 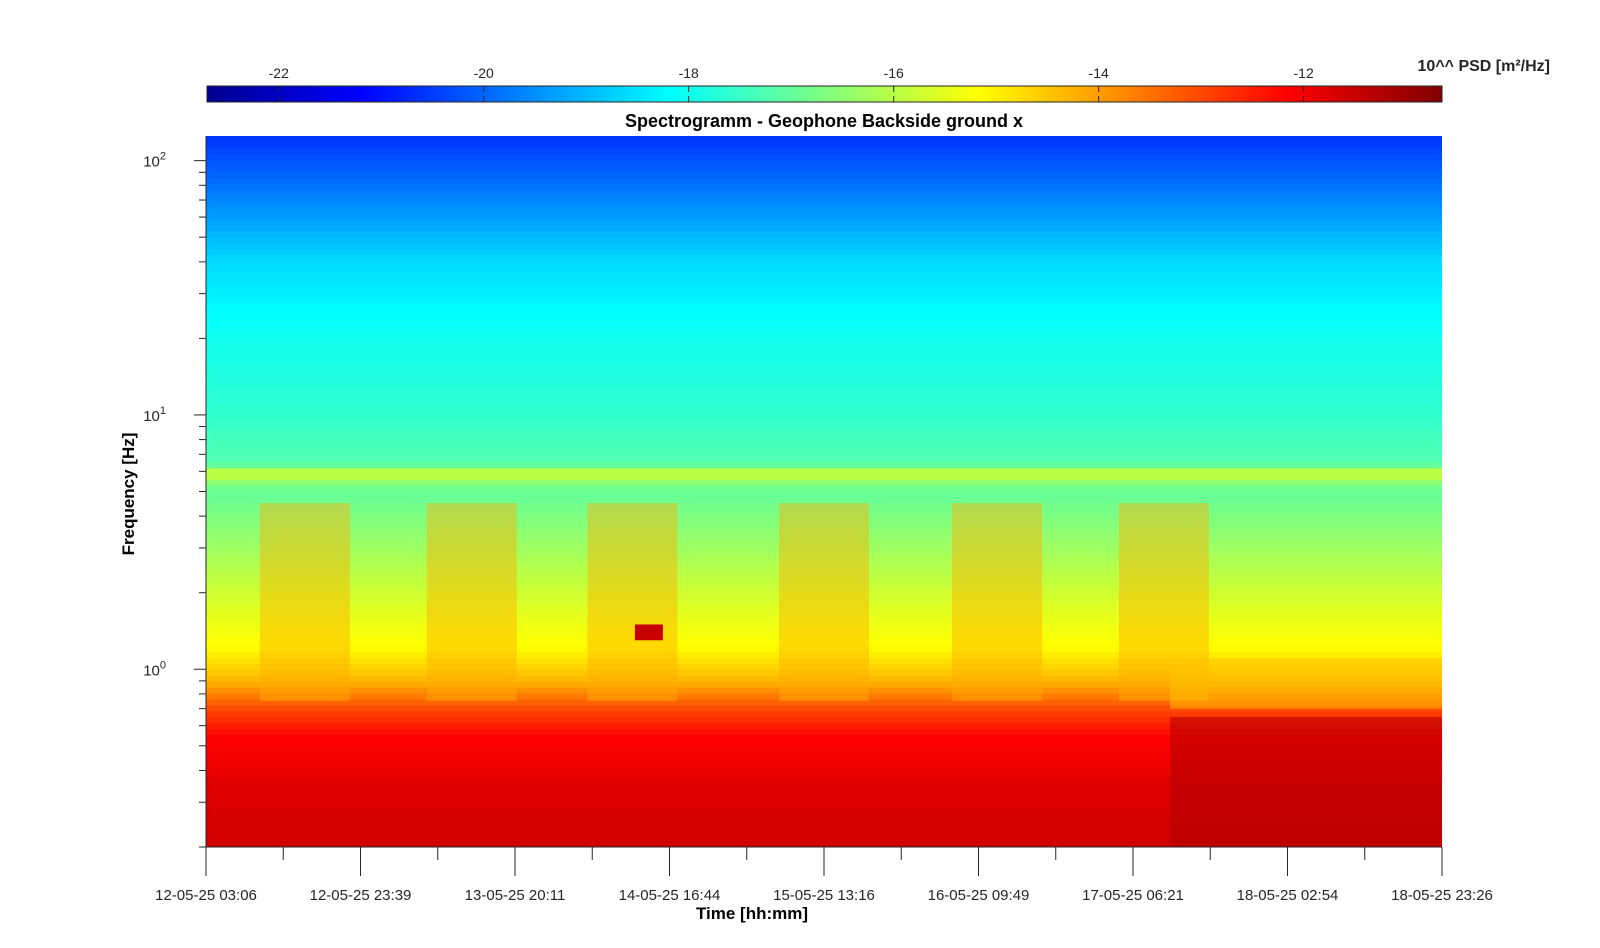 I want to click on colorbar-label: 10^^ PSD [m²/Hz], so click(x=1484, y=66).